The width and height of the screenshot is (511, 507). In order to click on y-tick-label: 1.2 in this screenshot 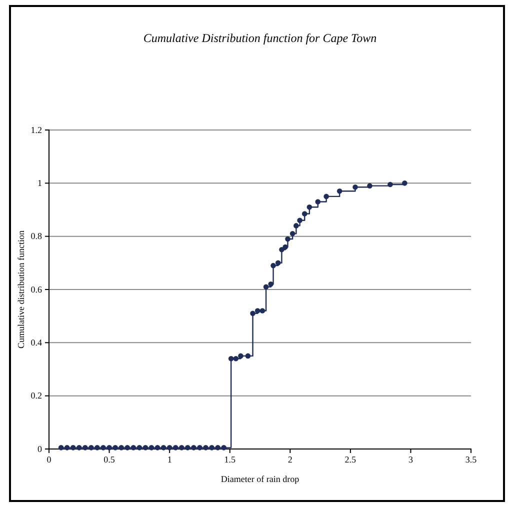, I will do `click(36, 129)`.